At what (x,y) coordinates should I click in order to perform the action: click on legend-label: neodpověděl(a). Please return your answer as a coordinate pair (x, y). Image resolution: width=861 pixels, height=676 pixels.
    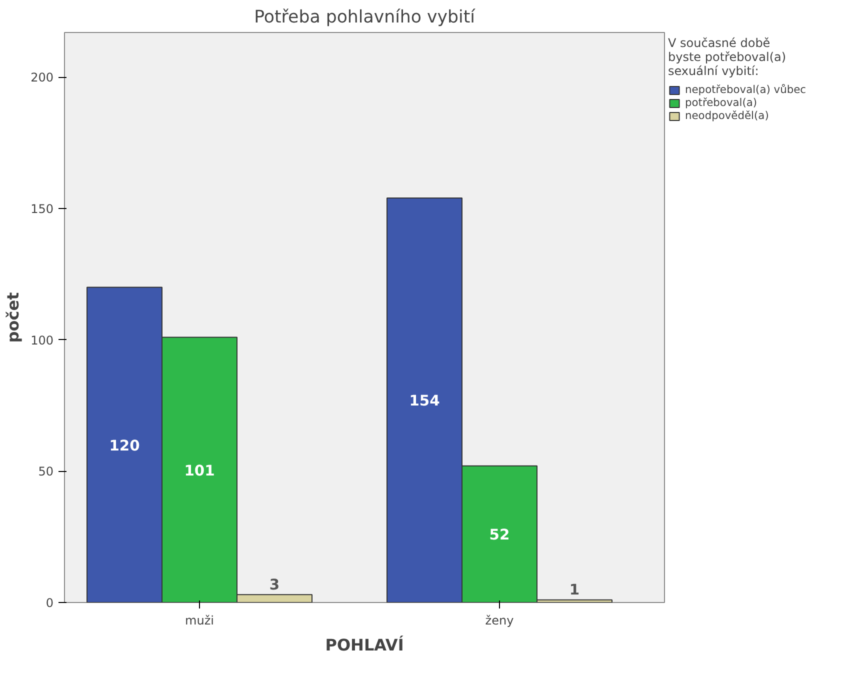
    Looking at the image, I should click on (727, 115).